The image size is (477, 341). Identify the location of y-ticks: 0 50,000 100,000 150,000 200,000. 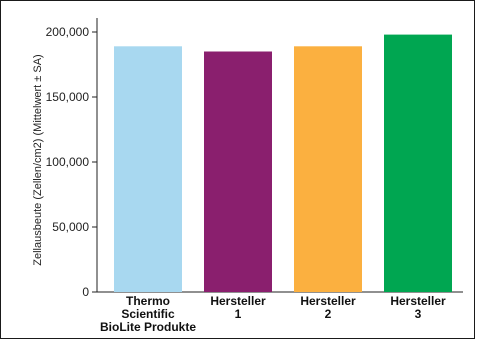
(71, 162).